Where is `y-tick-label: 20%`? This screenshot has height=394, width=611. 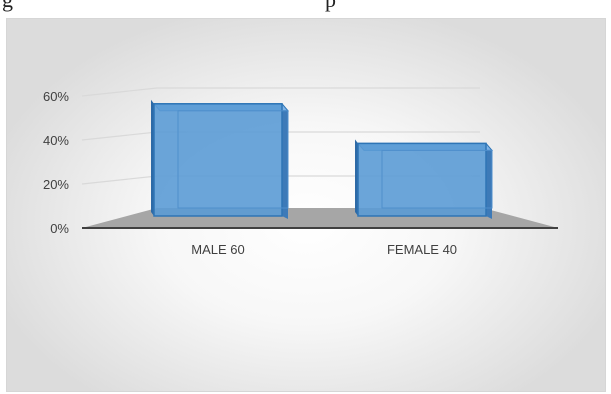
y-tick-label: 20% is located at coordinates (56, 184).